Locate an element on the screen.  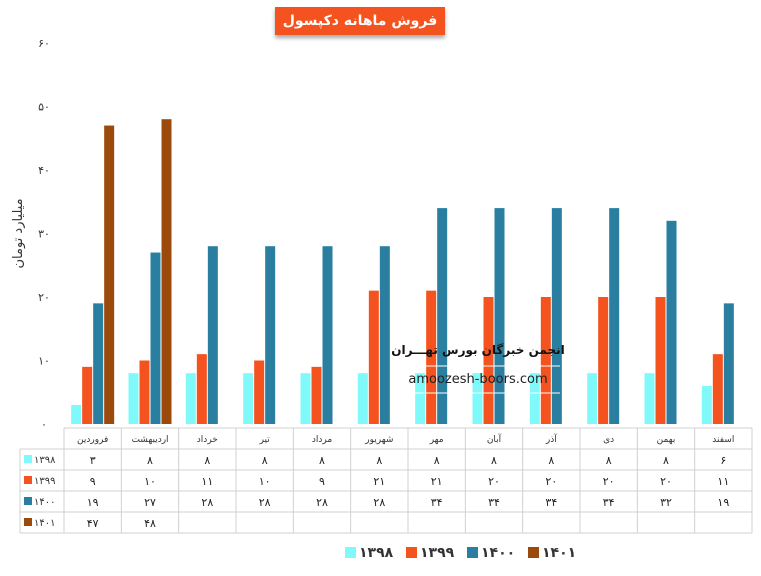
table-series-name: ۱۴۰۰ is located at coordinates (44, 502).